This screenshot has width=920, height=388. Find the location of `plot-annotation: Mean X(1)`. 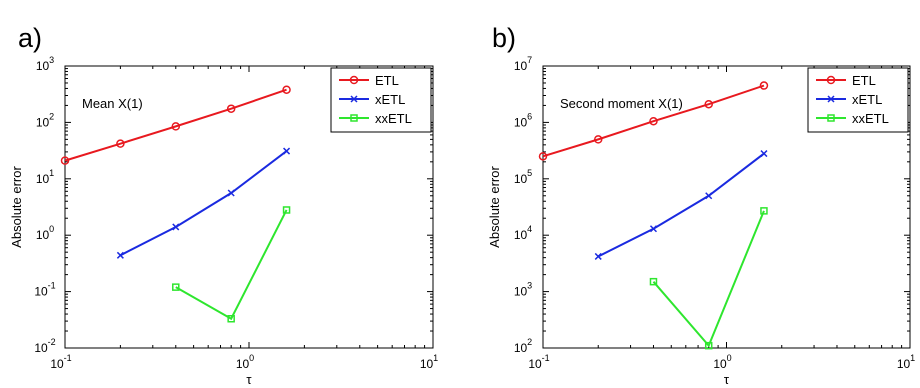

plot-annotation: Mean X(1) is located at coordinates (112, 103).